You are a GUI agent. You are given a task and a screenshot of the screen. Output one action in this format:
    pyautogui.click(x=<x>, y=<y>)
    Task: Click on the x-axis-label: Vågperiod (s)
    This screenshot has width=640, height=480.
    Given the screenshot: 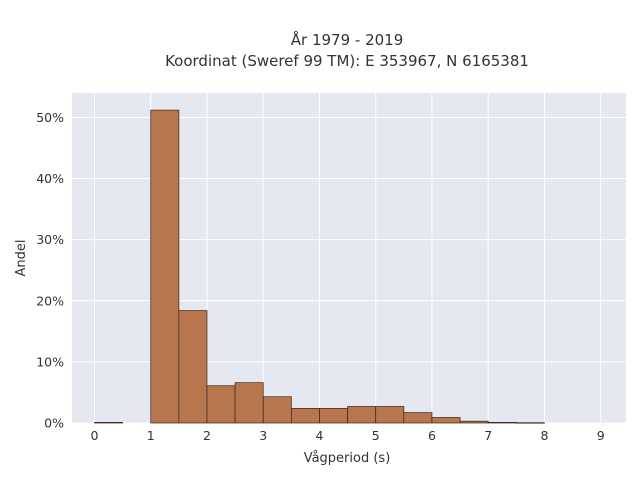 What is the action you would take?
    pyautogui.click(x=347, y=458)
    